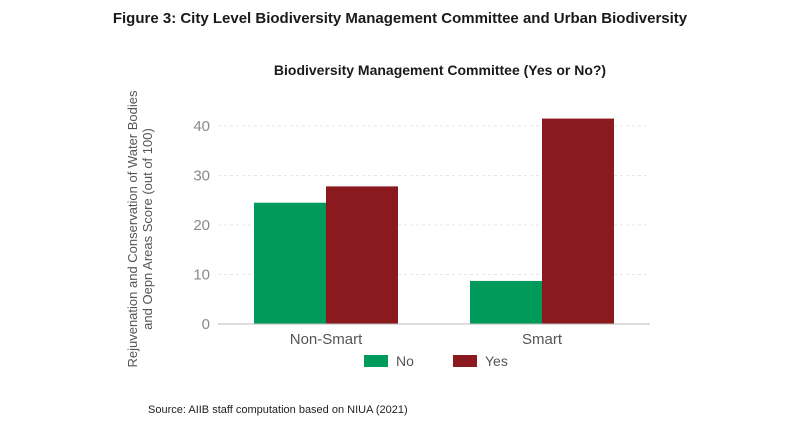  I want to click on y-tick-label: 30, so click(201, 176).